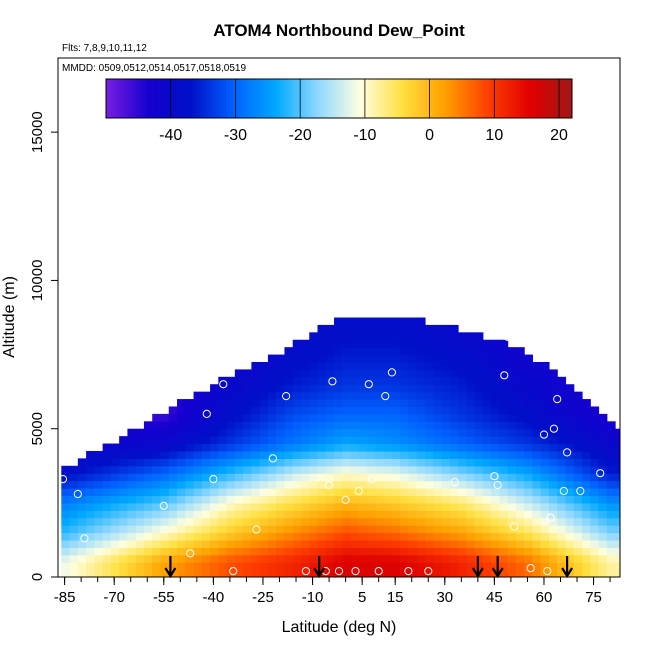 This screenshot has height=650, width=650. I want to click on x-tick-label: 5, so click(362, 597).